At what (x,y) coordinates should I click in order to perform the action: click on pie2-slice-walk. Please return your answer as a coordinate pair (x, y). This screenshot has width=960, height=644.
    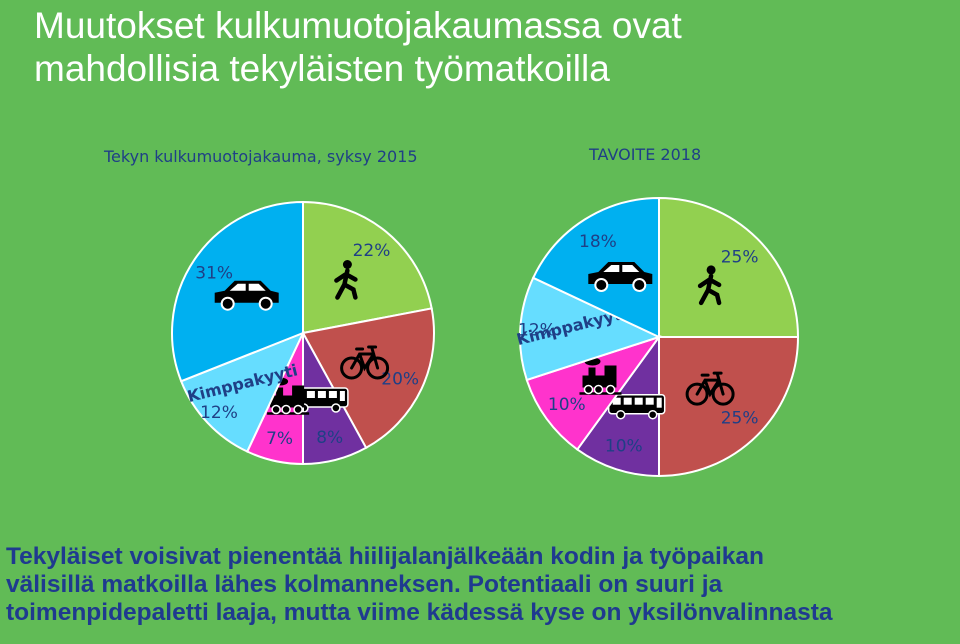
    Looking at the image, I should click on (729, 267).